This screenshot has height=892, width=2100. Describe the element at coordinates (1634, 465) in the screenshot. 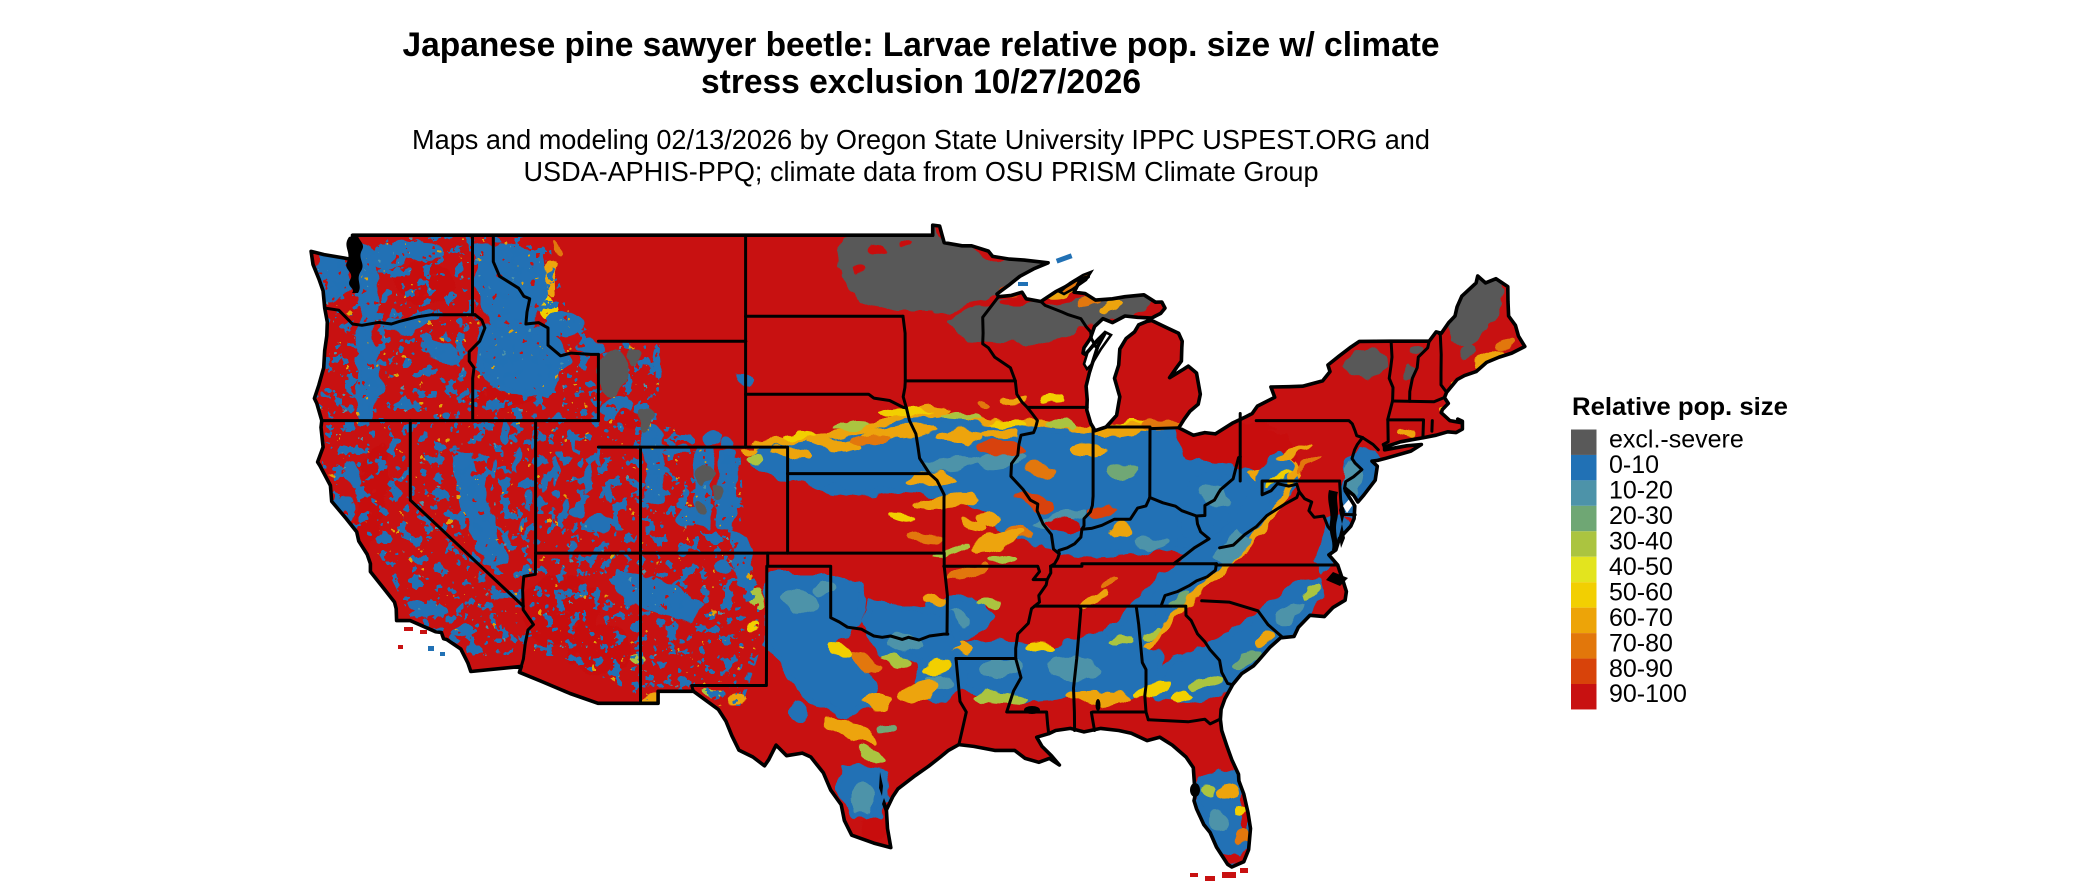

I see `svg-text: 0-10` at that location.